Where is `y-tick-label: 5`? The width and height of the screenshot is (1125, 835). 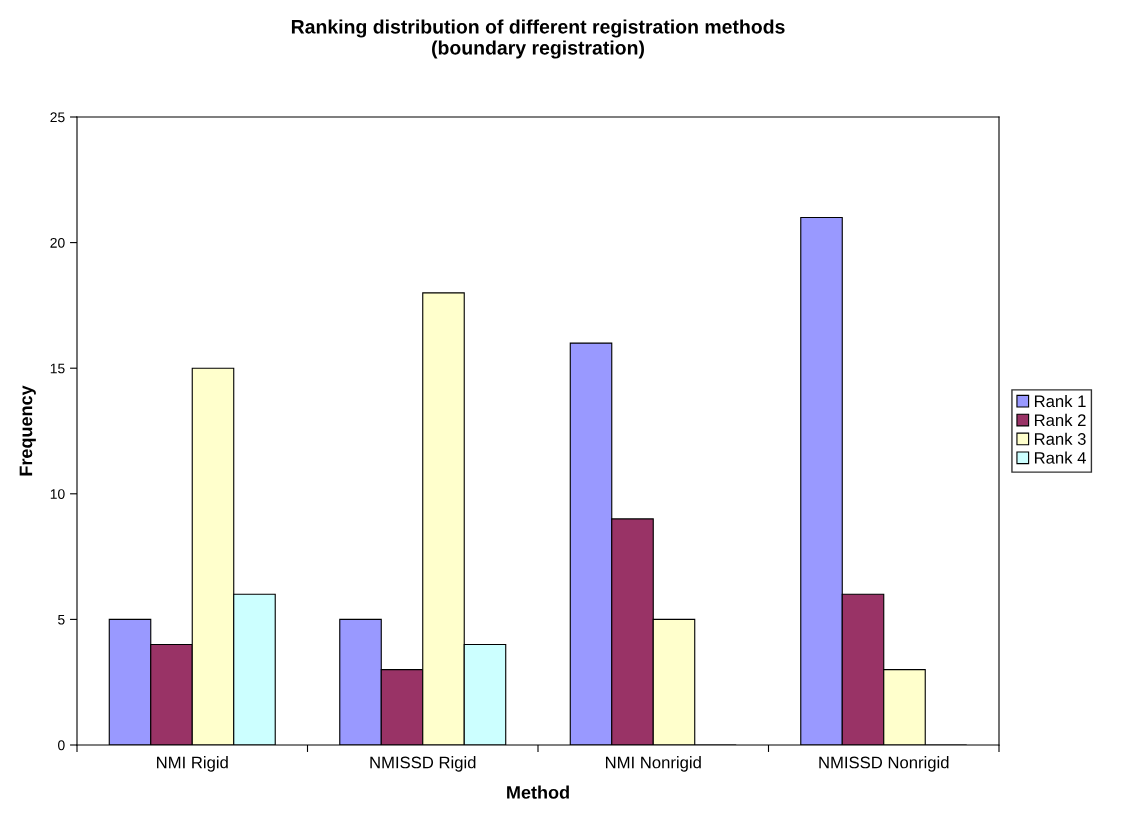
y-tick-label: 5 is located at coordinates (61, 619).